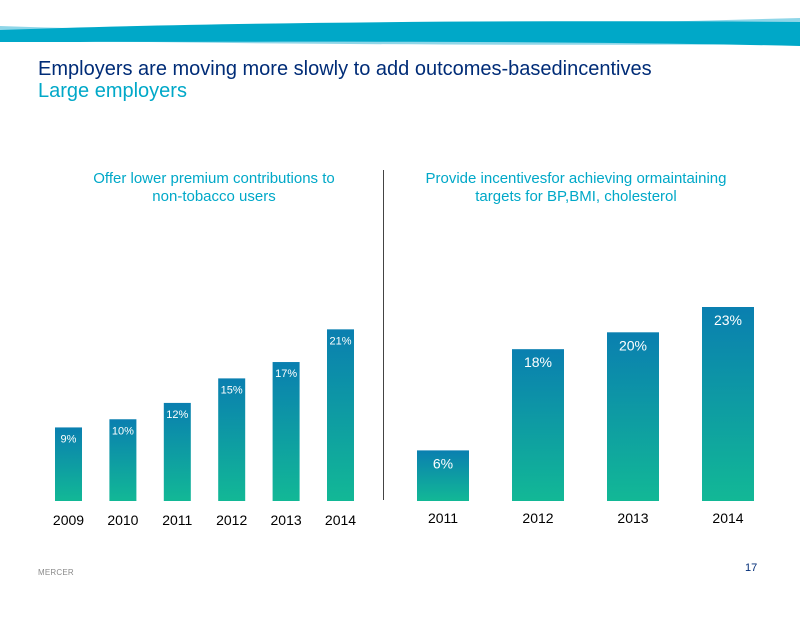  Describe the element at coordinates (728, 320) in the screenshot. I see `right-bar-value-label: 23%` at that location.